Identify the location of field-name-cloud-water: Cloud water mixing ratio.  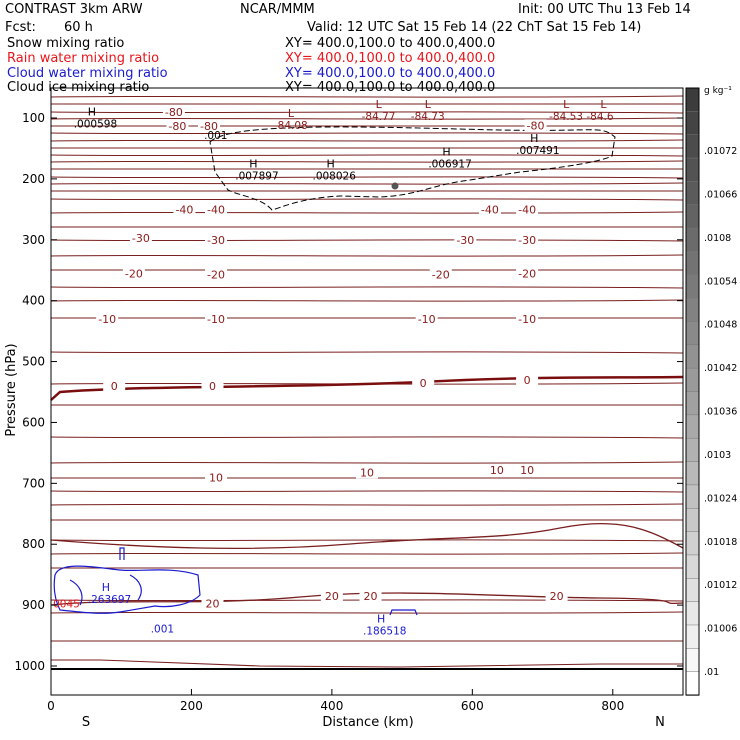
(87, 73).